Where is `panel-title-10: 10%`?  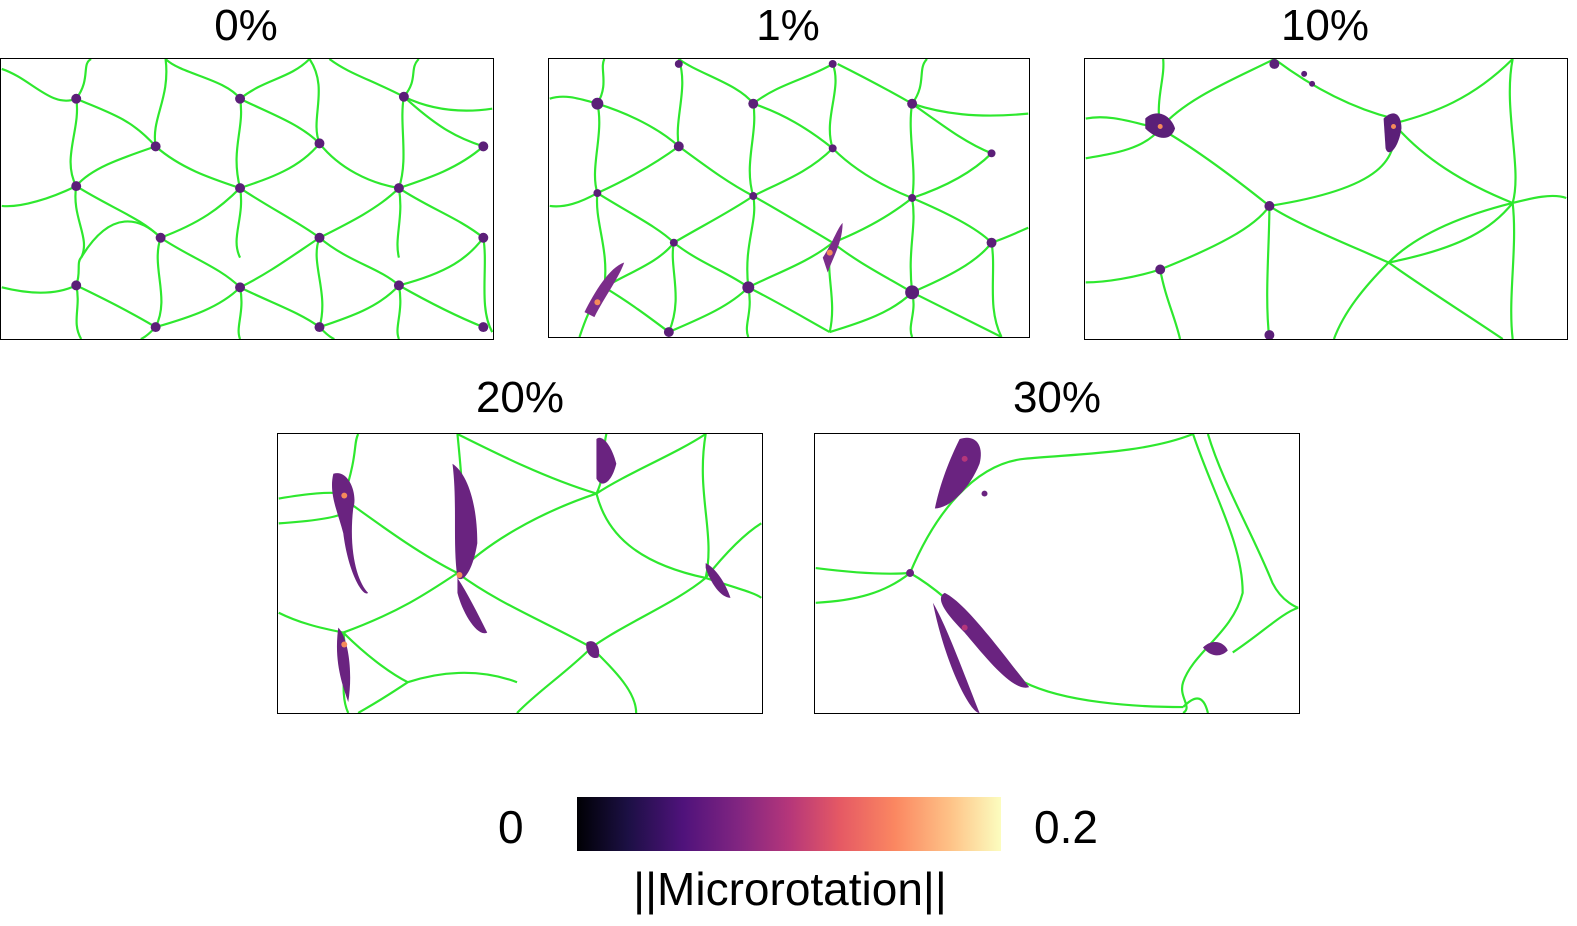
panel-title-10: 10% is located at coordinates (1325, 25).